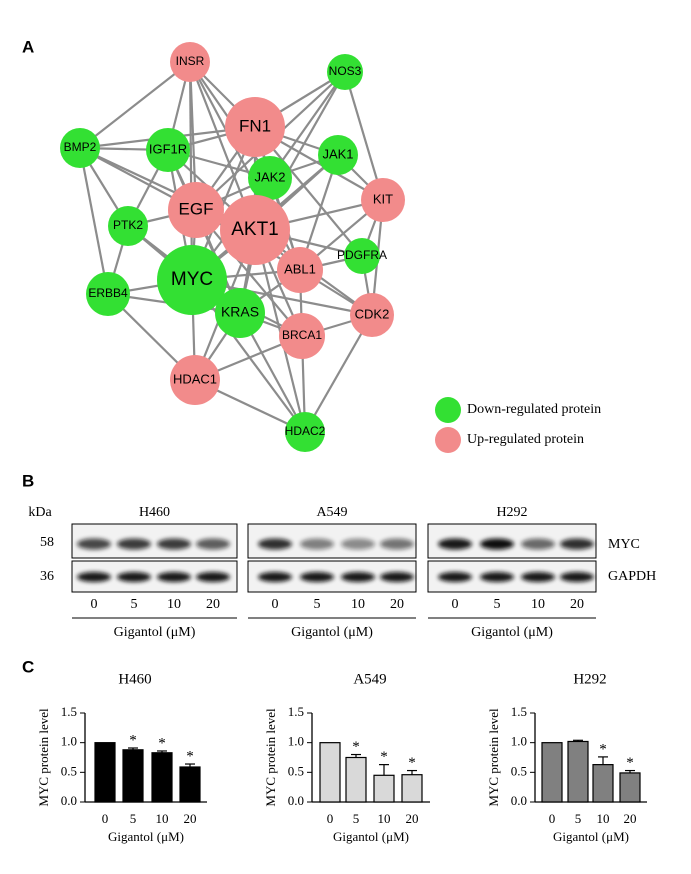 The height and width of the screenshot is (874, 691). I want to click on node-label: ABL1, so click(300, 268).